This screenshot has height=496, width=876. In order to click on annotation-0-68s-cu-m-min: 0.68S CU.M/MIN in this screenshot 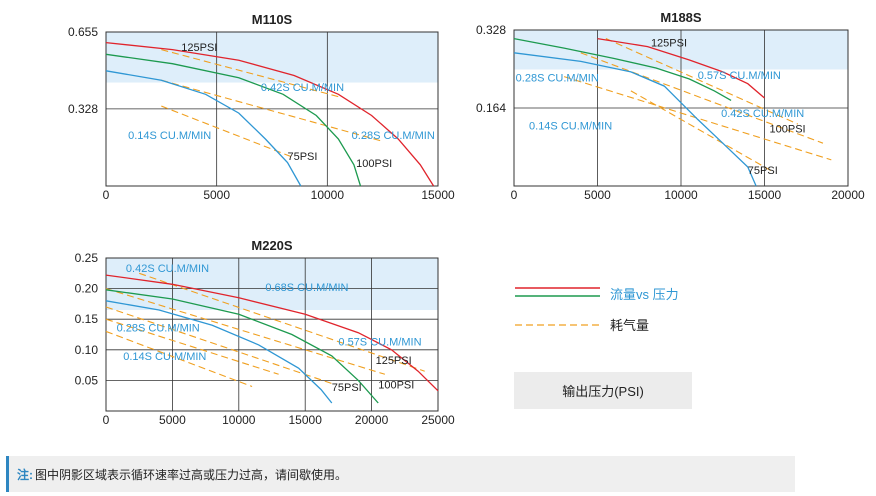, I will do `click(306, 288)`.